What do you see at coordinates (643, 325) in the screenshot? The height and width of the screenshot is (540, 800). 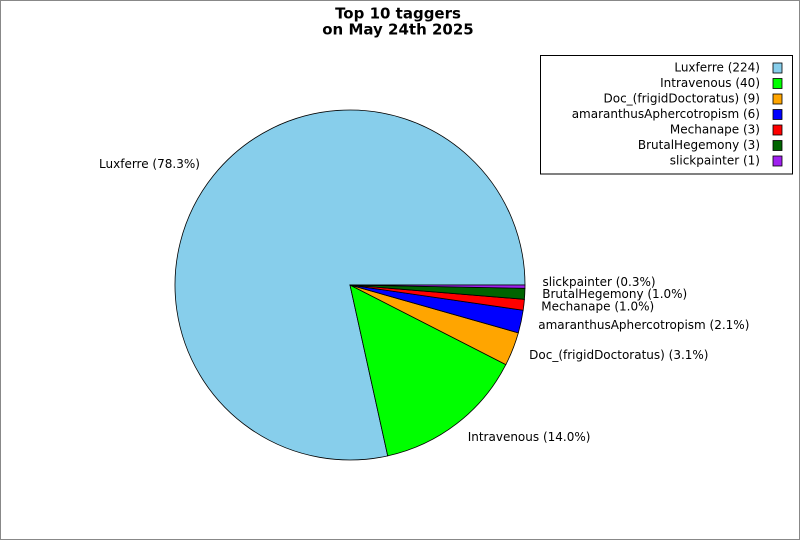 I see `slice-label: amaranthusAphercotropism (2.1%)` at bounding box center [643, 325].